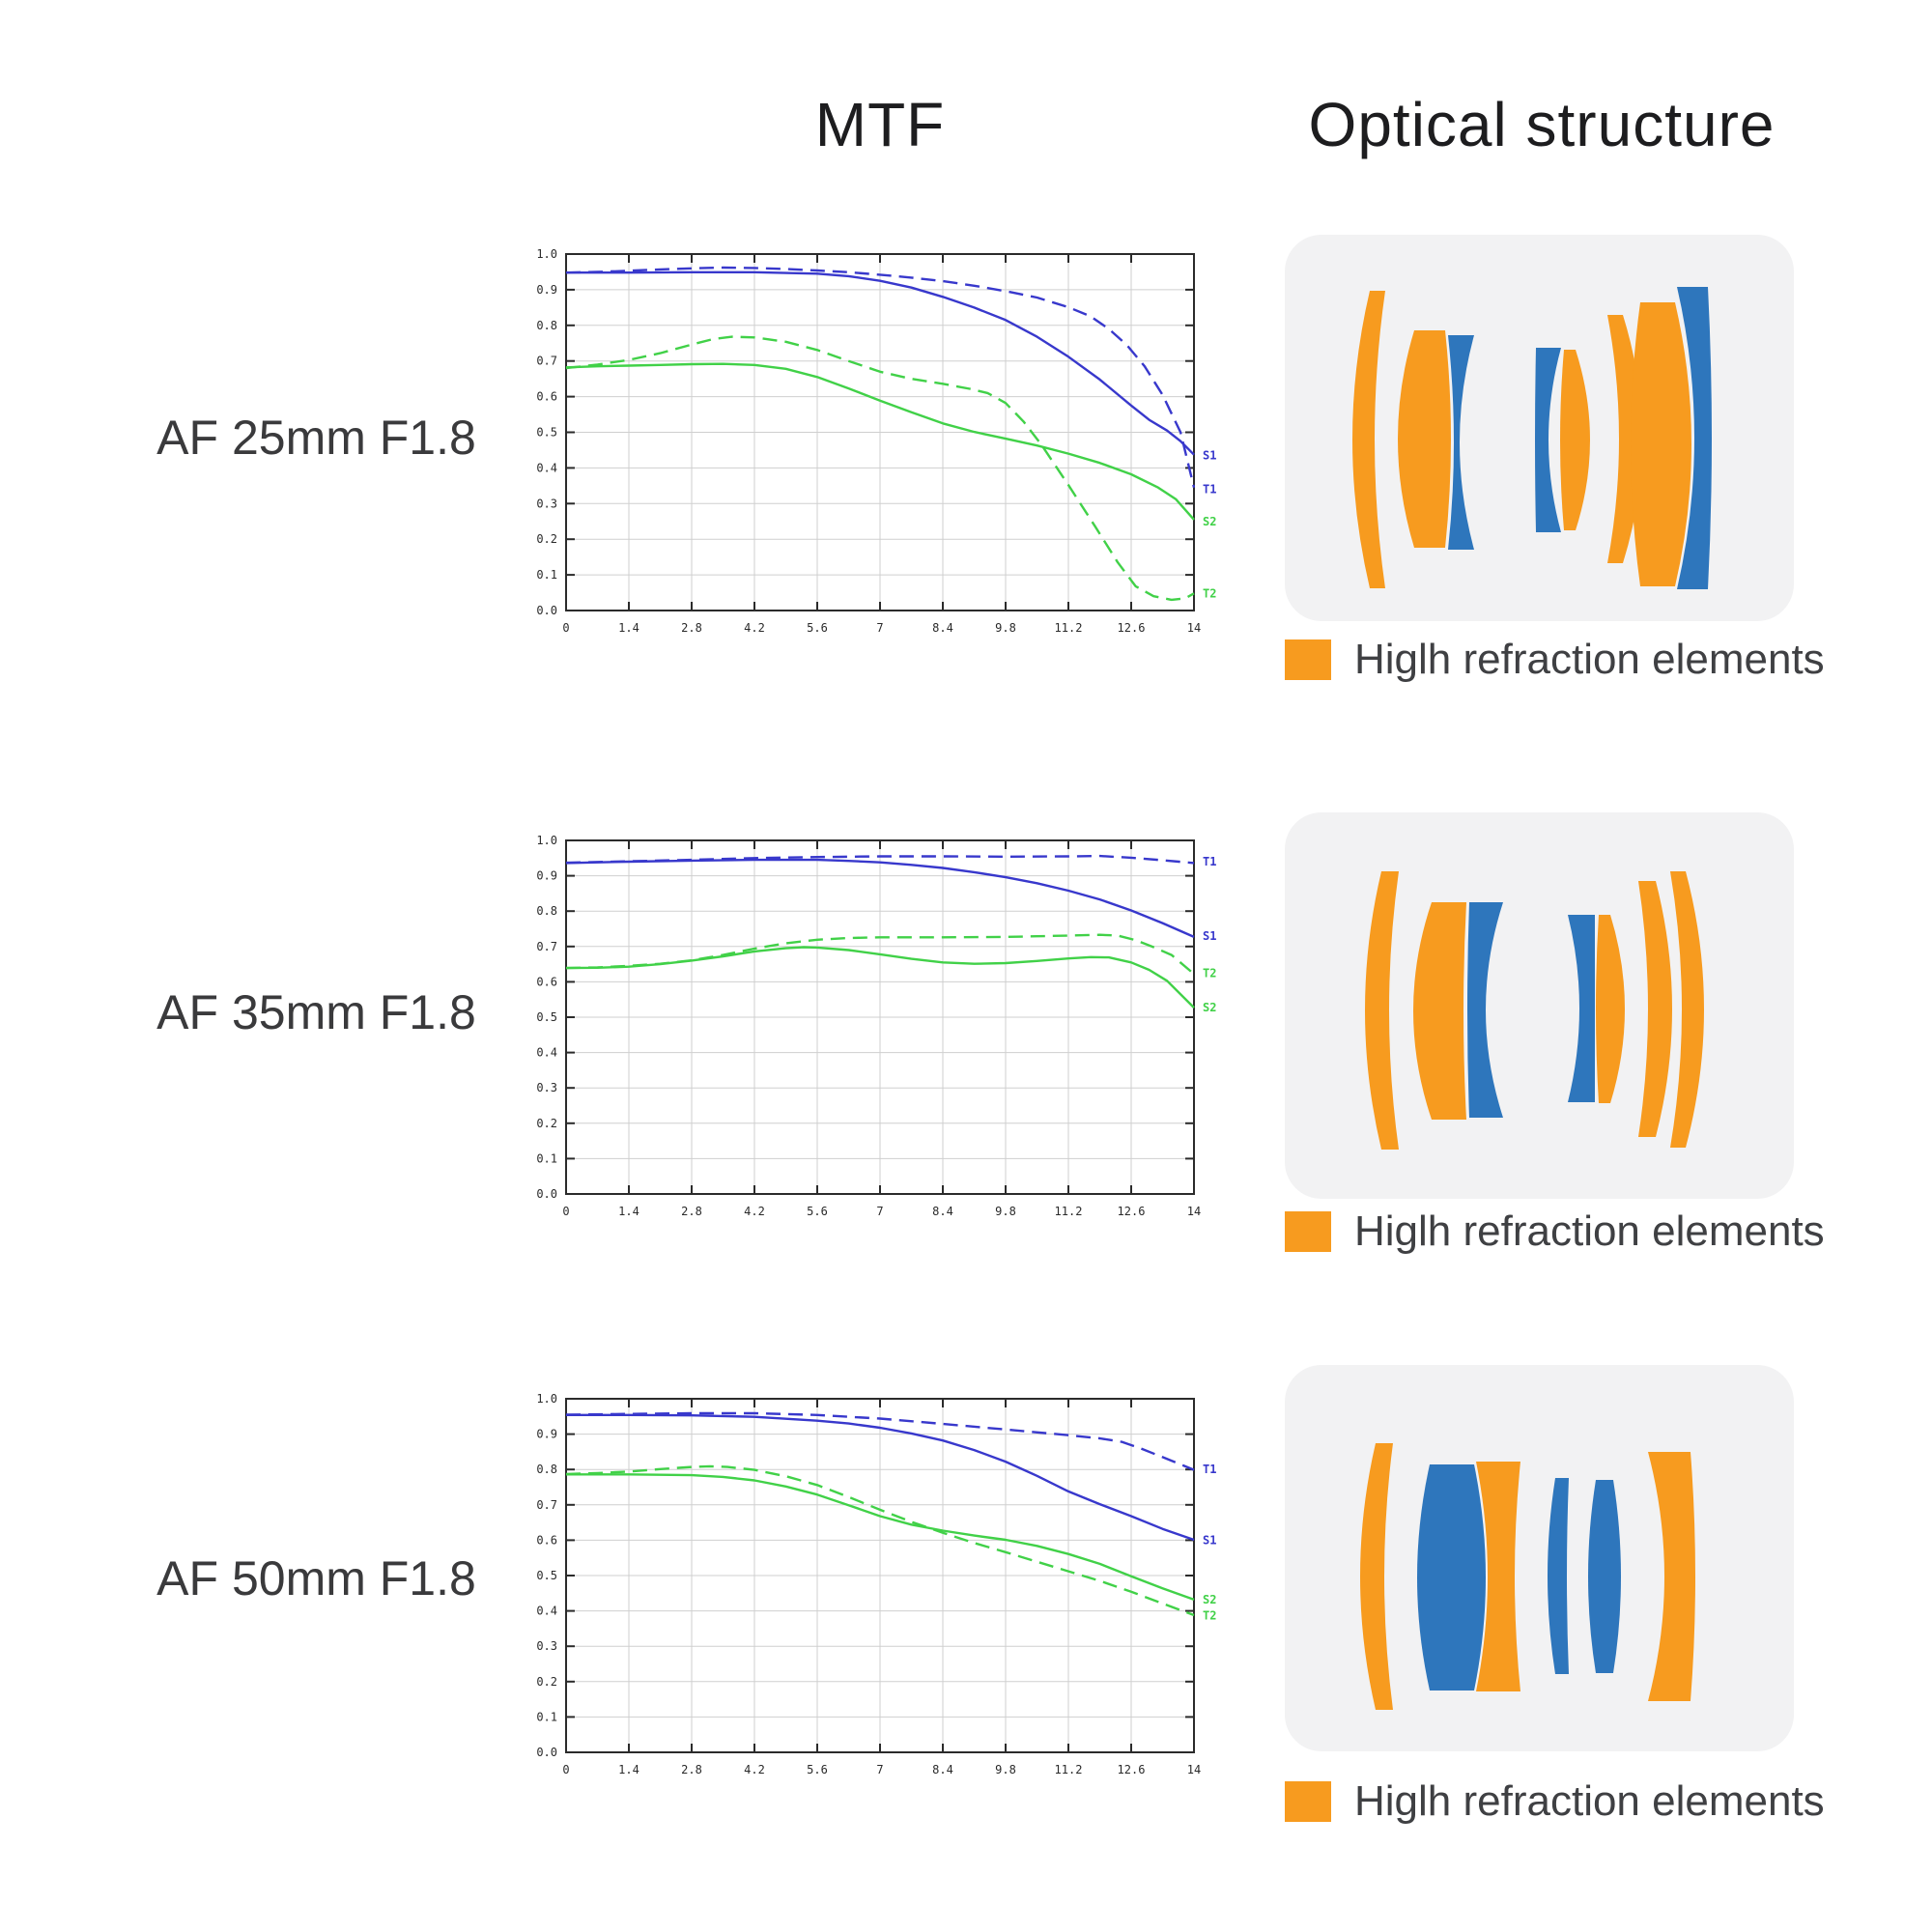 This screenshot has width=1932, height=1932. I want to click on lens-label-25mm: AF 25mm F1.8, so click(316, 438).